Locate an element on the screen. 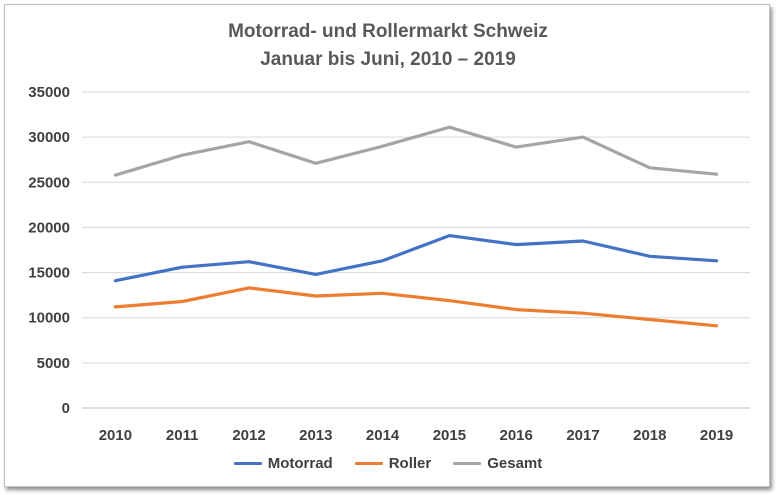  y-tick-label: 35000 is located at coordinates (49, 92).